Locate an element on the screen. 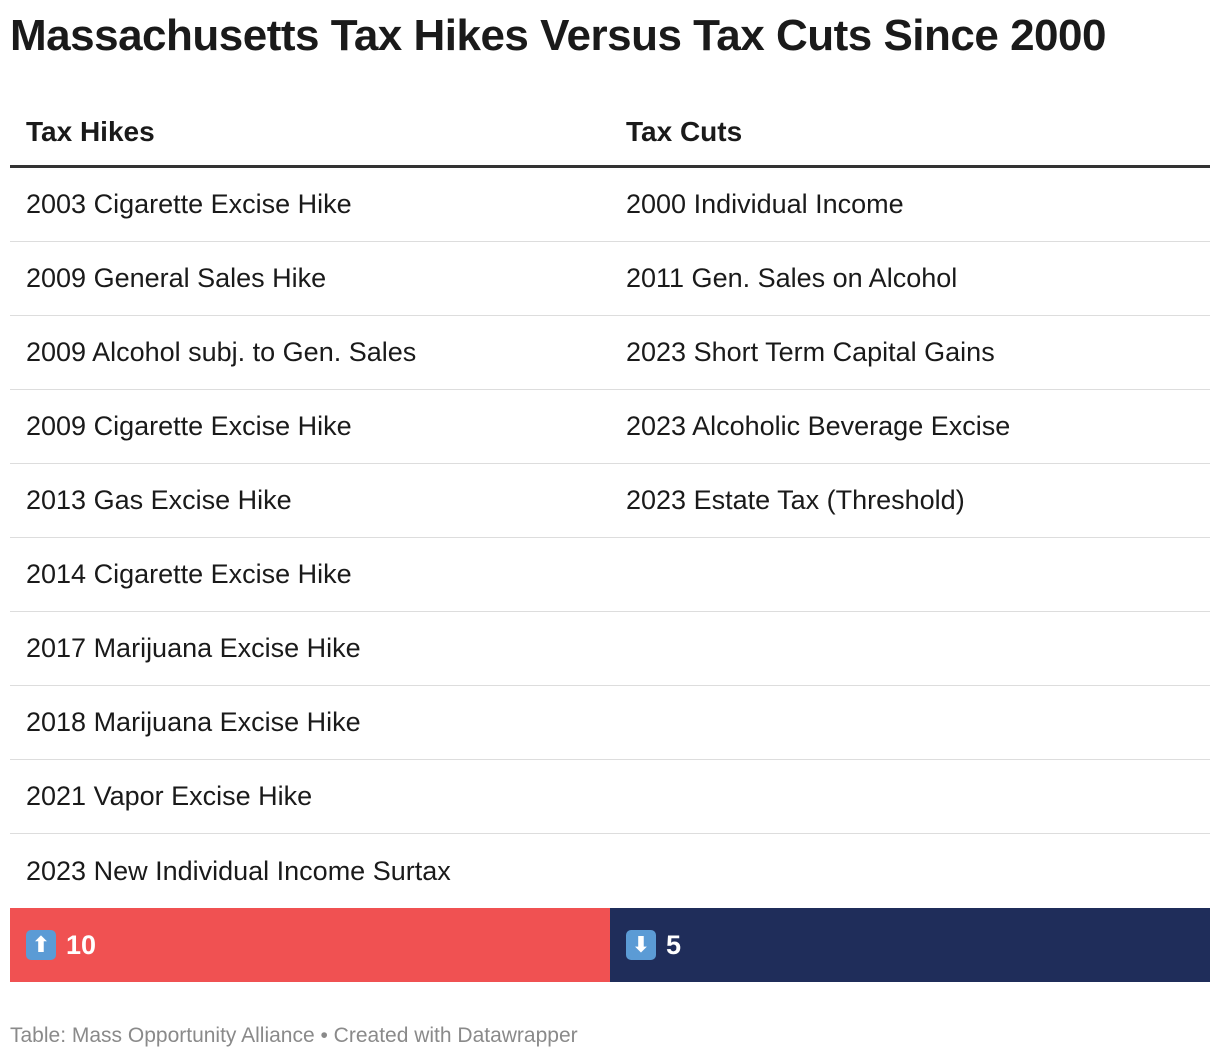 The height and width of the screenshot is (1060, 1220). tax-cut-cell: 2000 Individual Income is located at coordinates (765, 204).